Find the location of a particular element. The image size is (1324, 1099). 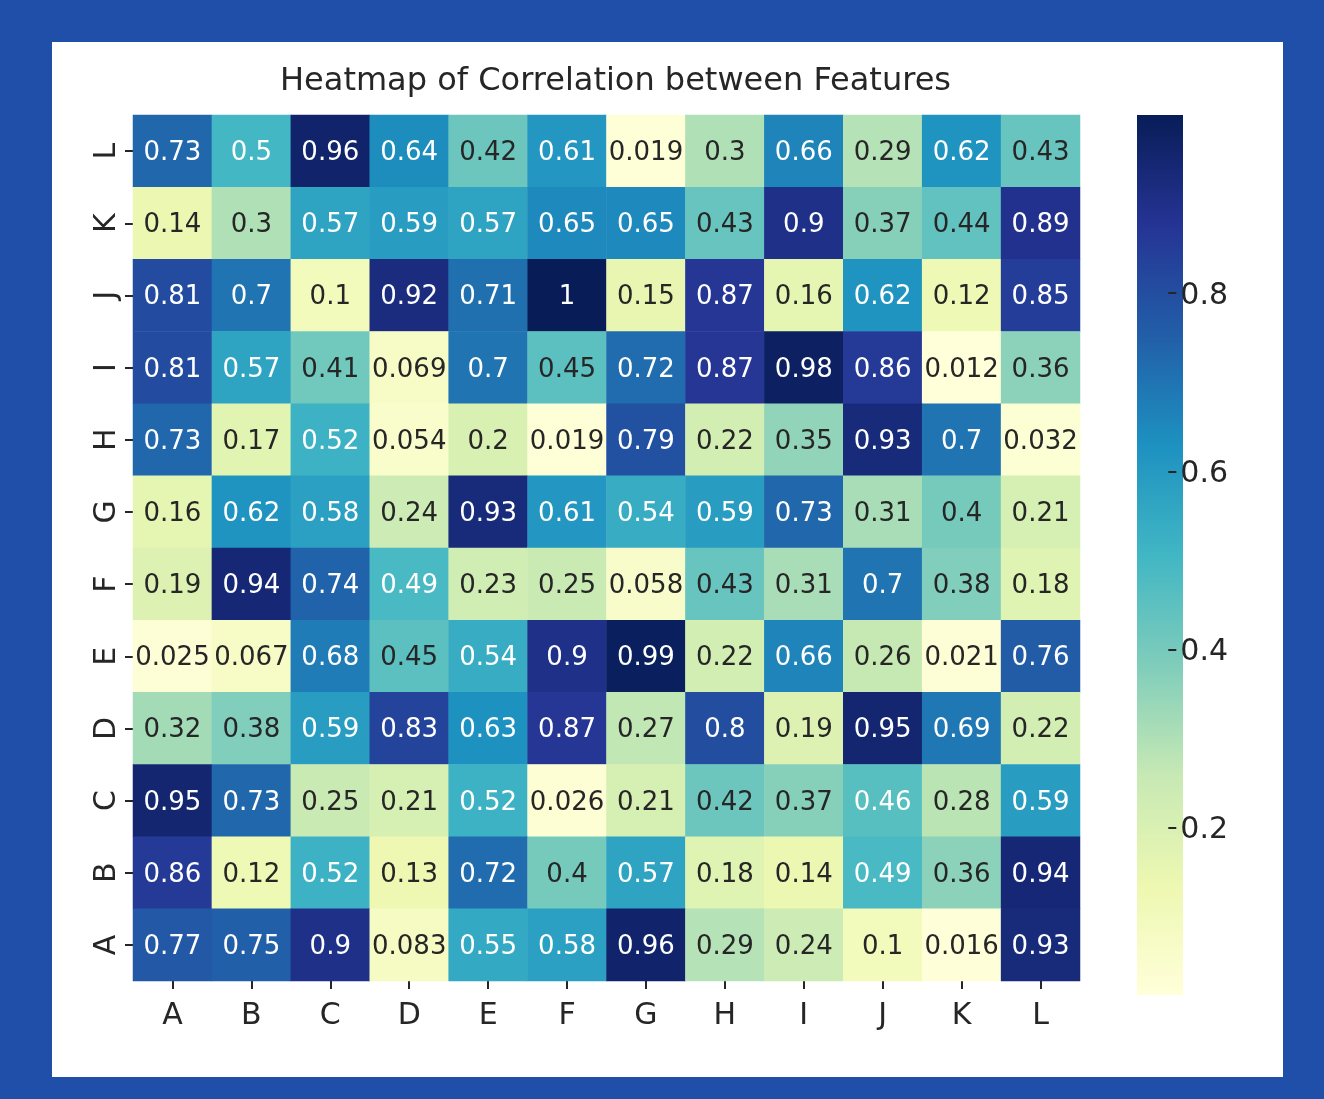

data-label: 0.42 is located at coordinates (488, 151).